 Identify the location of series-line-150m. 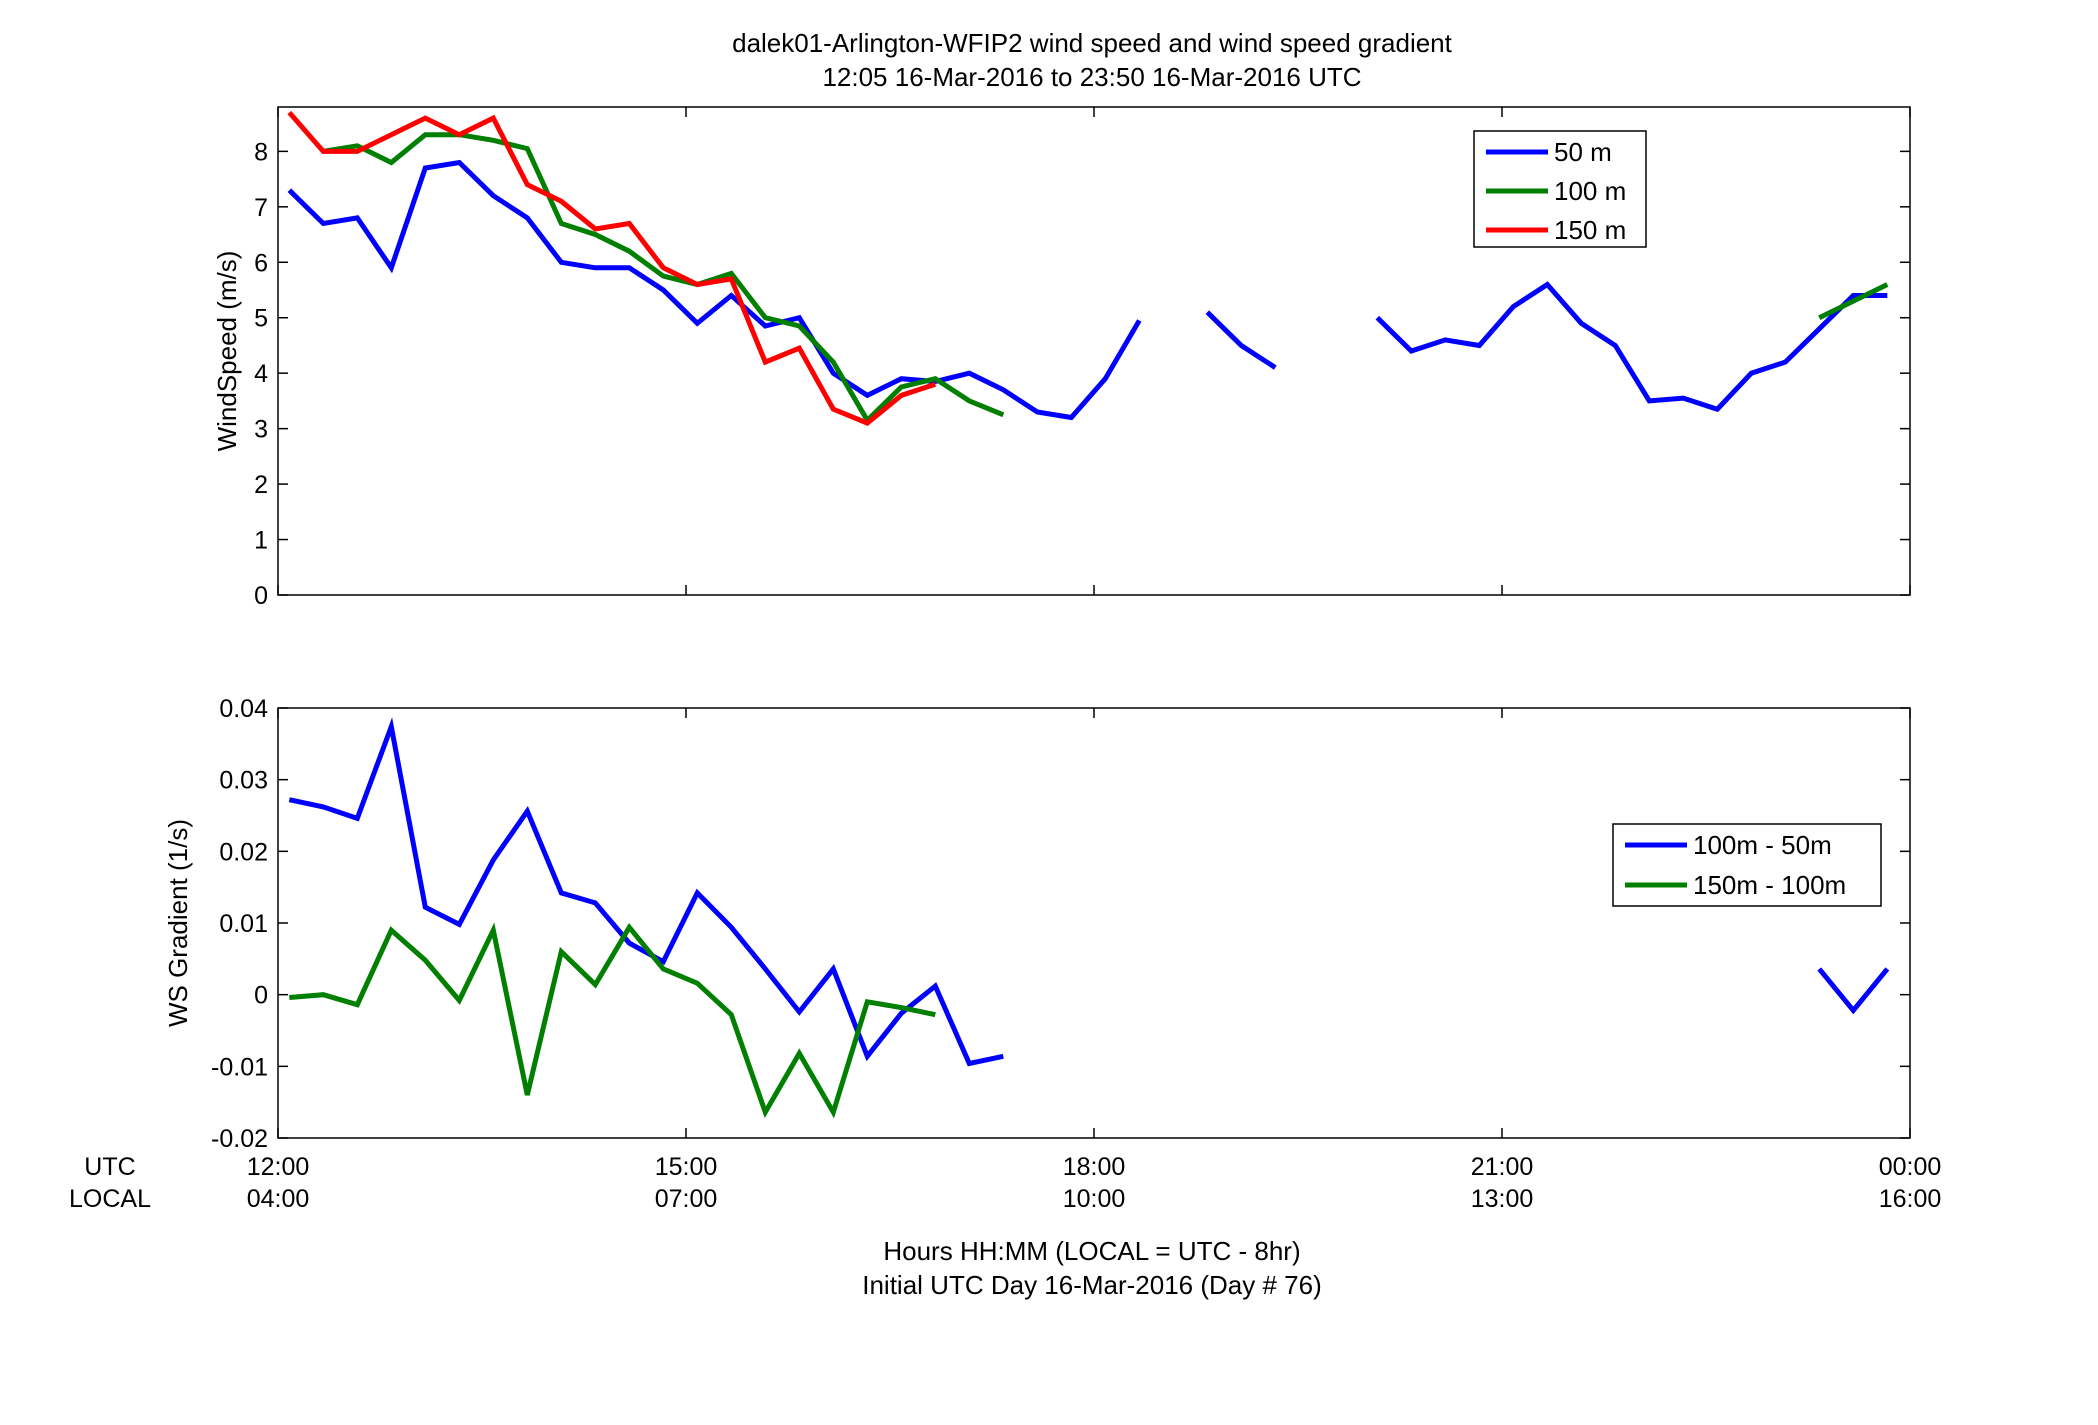
(612, 268).